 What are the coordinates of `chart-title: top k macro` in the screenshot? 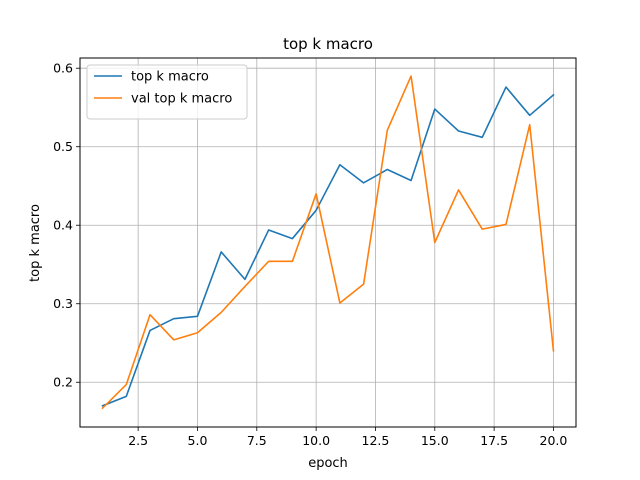 It's located at (328, 44).